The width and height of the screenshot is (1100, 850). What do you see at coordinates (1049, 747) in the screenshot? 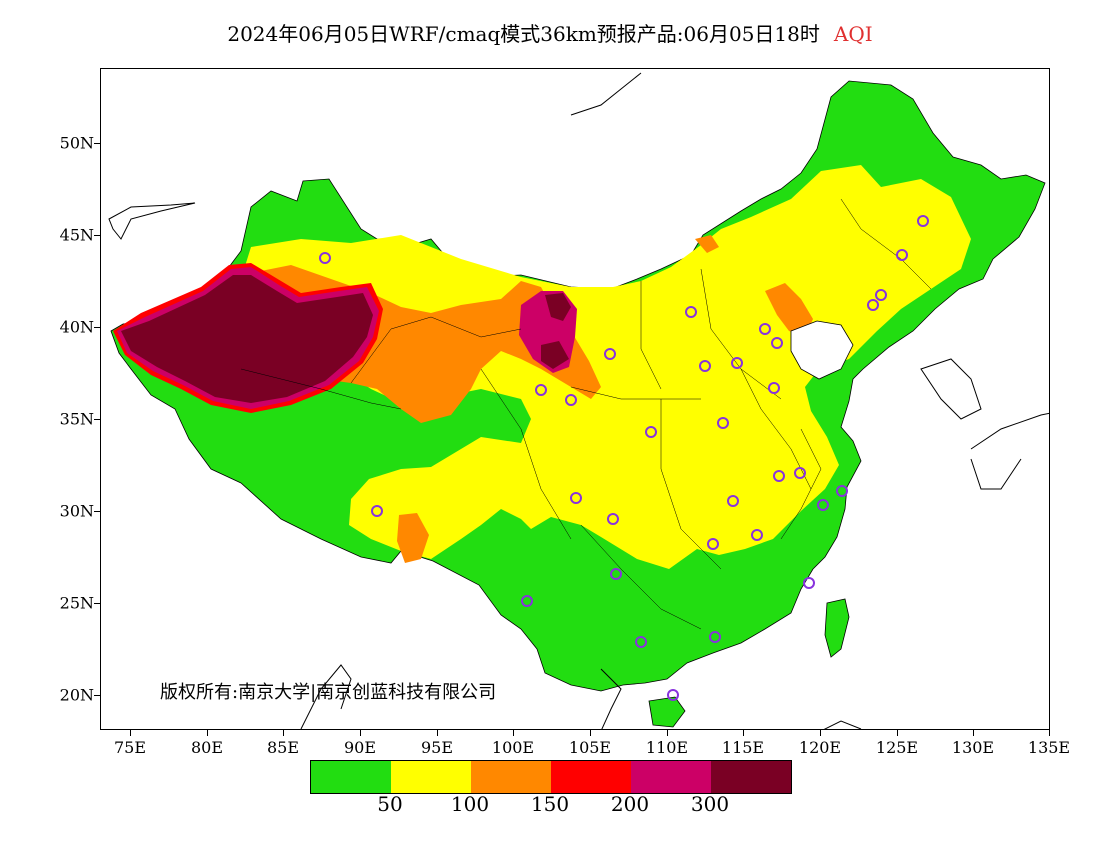
I see `x-label-135E: 135E` at bounding box center [1049, 747].